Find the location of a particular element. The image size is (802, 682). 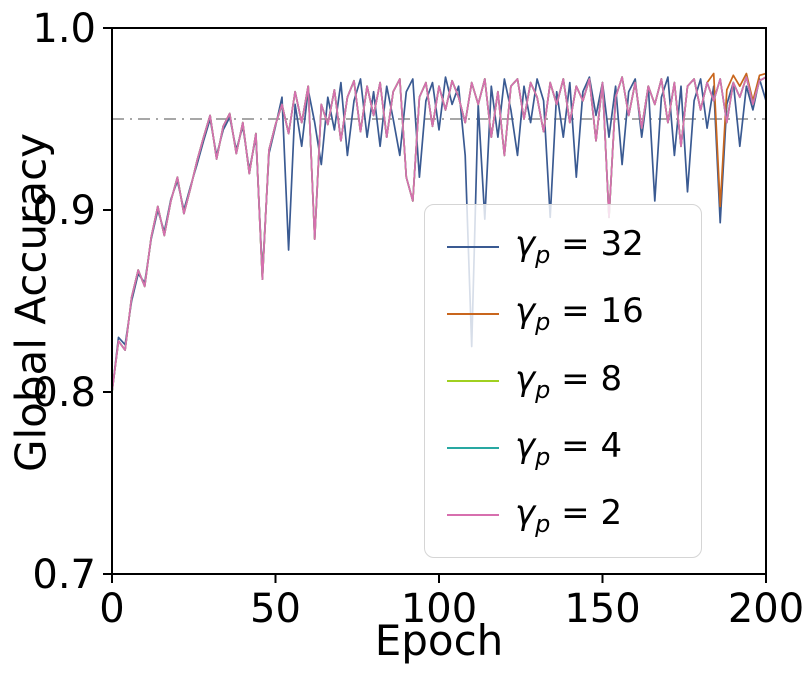

x-tick-label: 200 is located at coordinates (765, 609).